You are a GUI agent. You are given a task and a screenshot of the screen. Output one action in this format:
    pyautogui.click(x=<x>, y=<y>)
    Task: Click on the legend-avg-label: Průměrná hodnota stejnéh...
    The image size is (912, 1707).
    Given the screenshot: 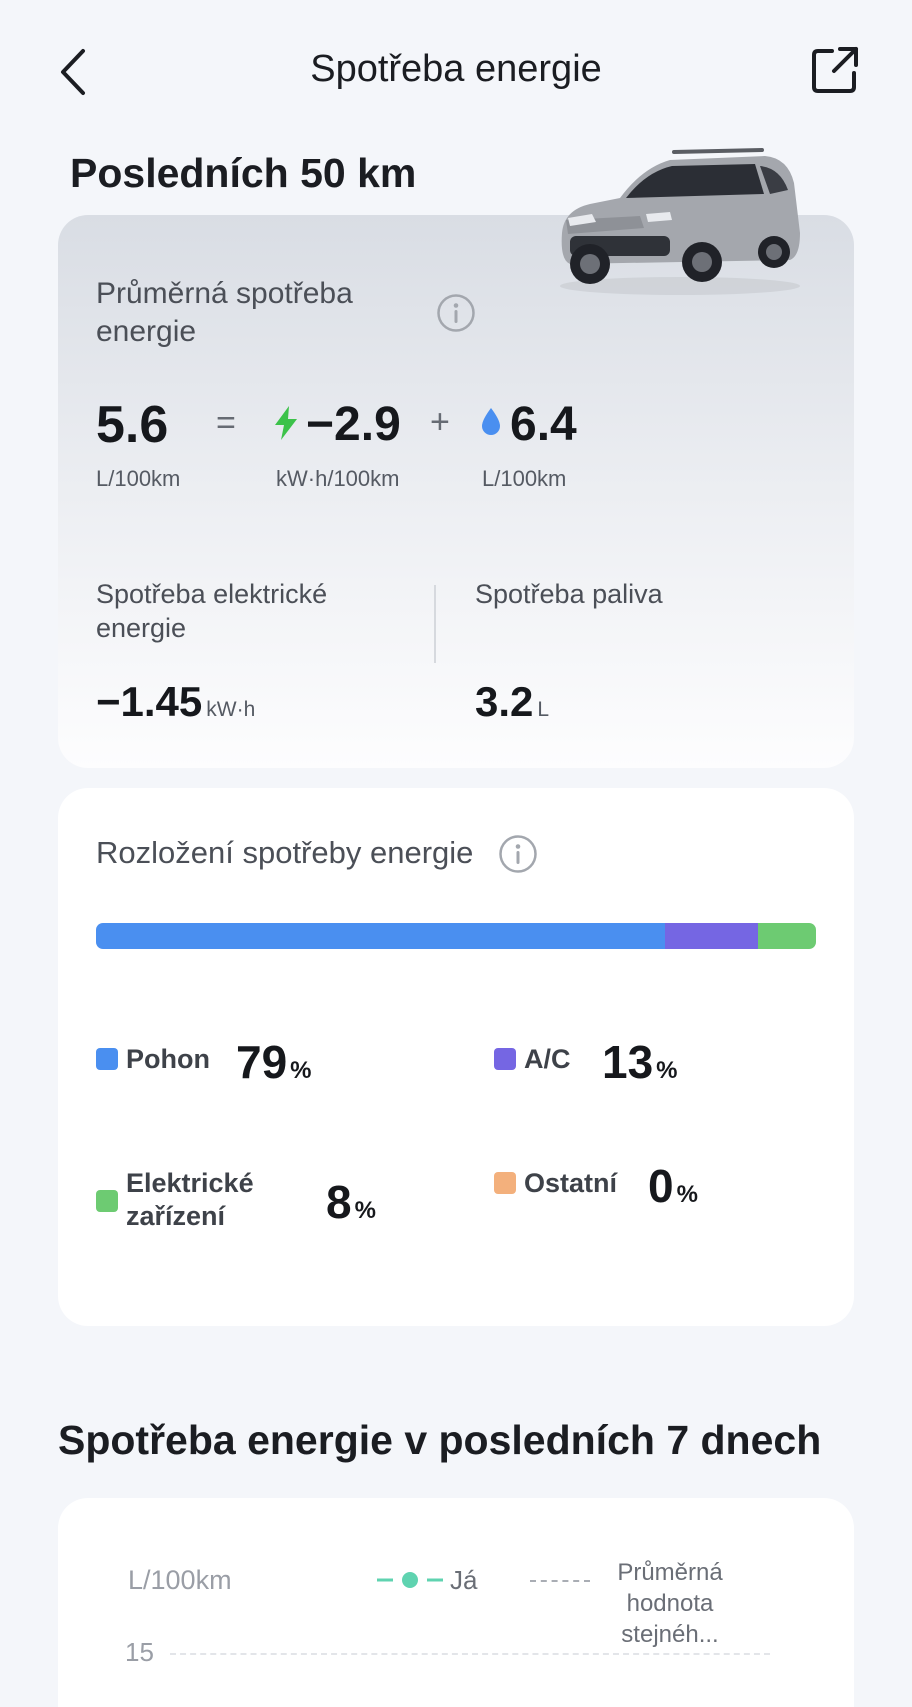 What is the action you would take?
    pyautogui.click(x=670, y=1603)
    